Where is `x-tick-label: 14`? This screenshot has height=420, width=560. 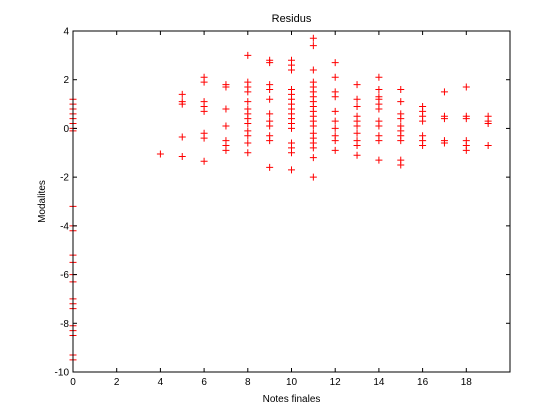 x-tick-label: 14 is located at coordinates (379, 382).